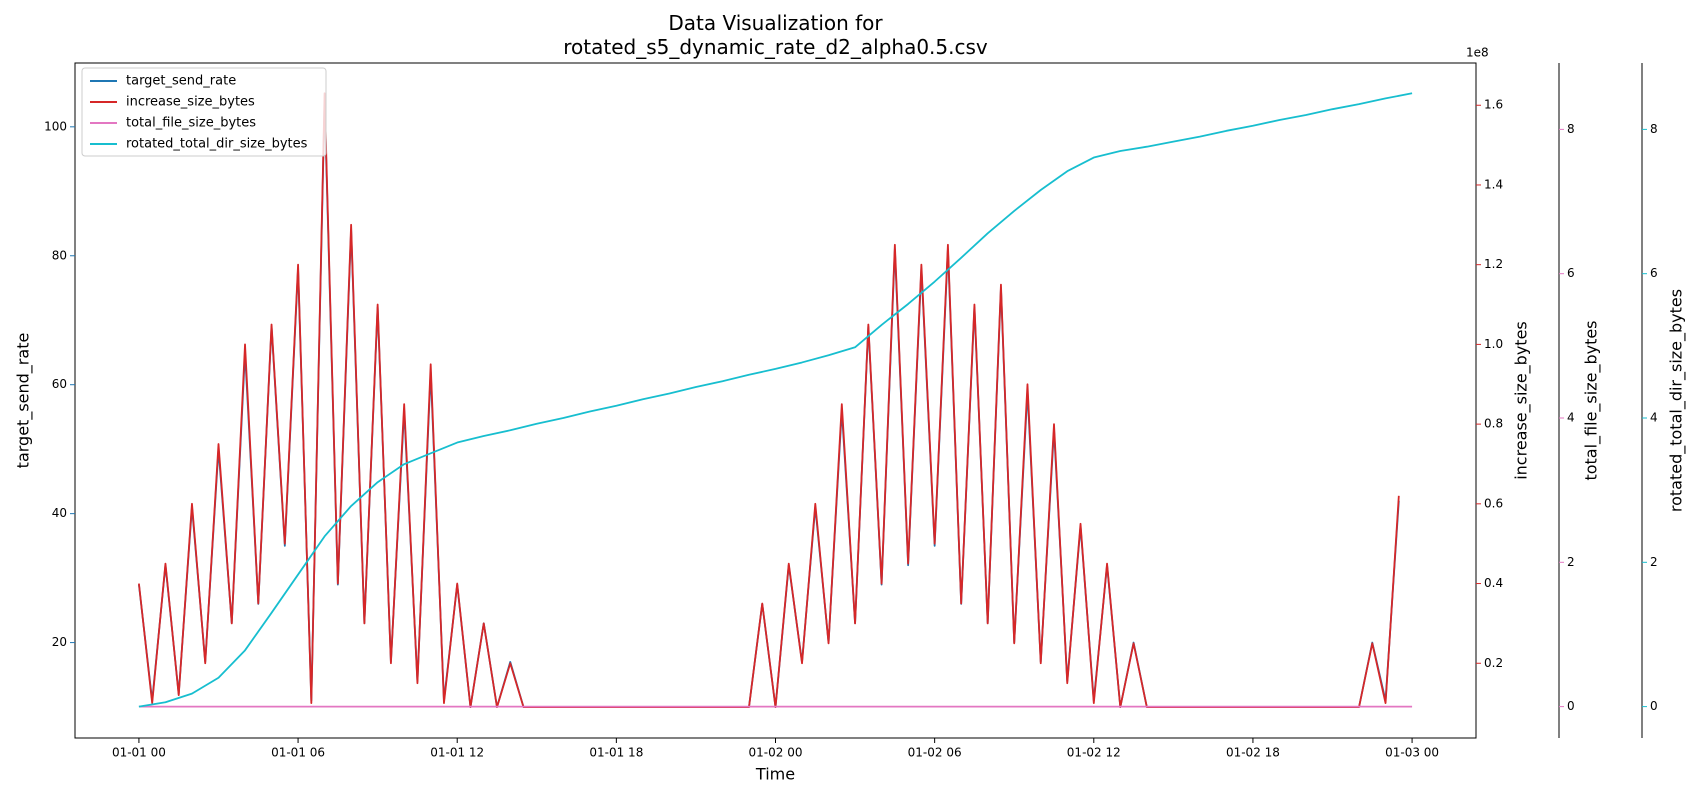  I want to click on y-tick-label: 20, so click(59, 642).